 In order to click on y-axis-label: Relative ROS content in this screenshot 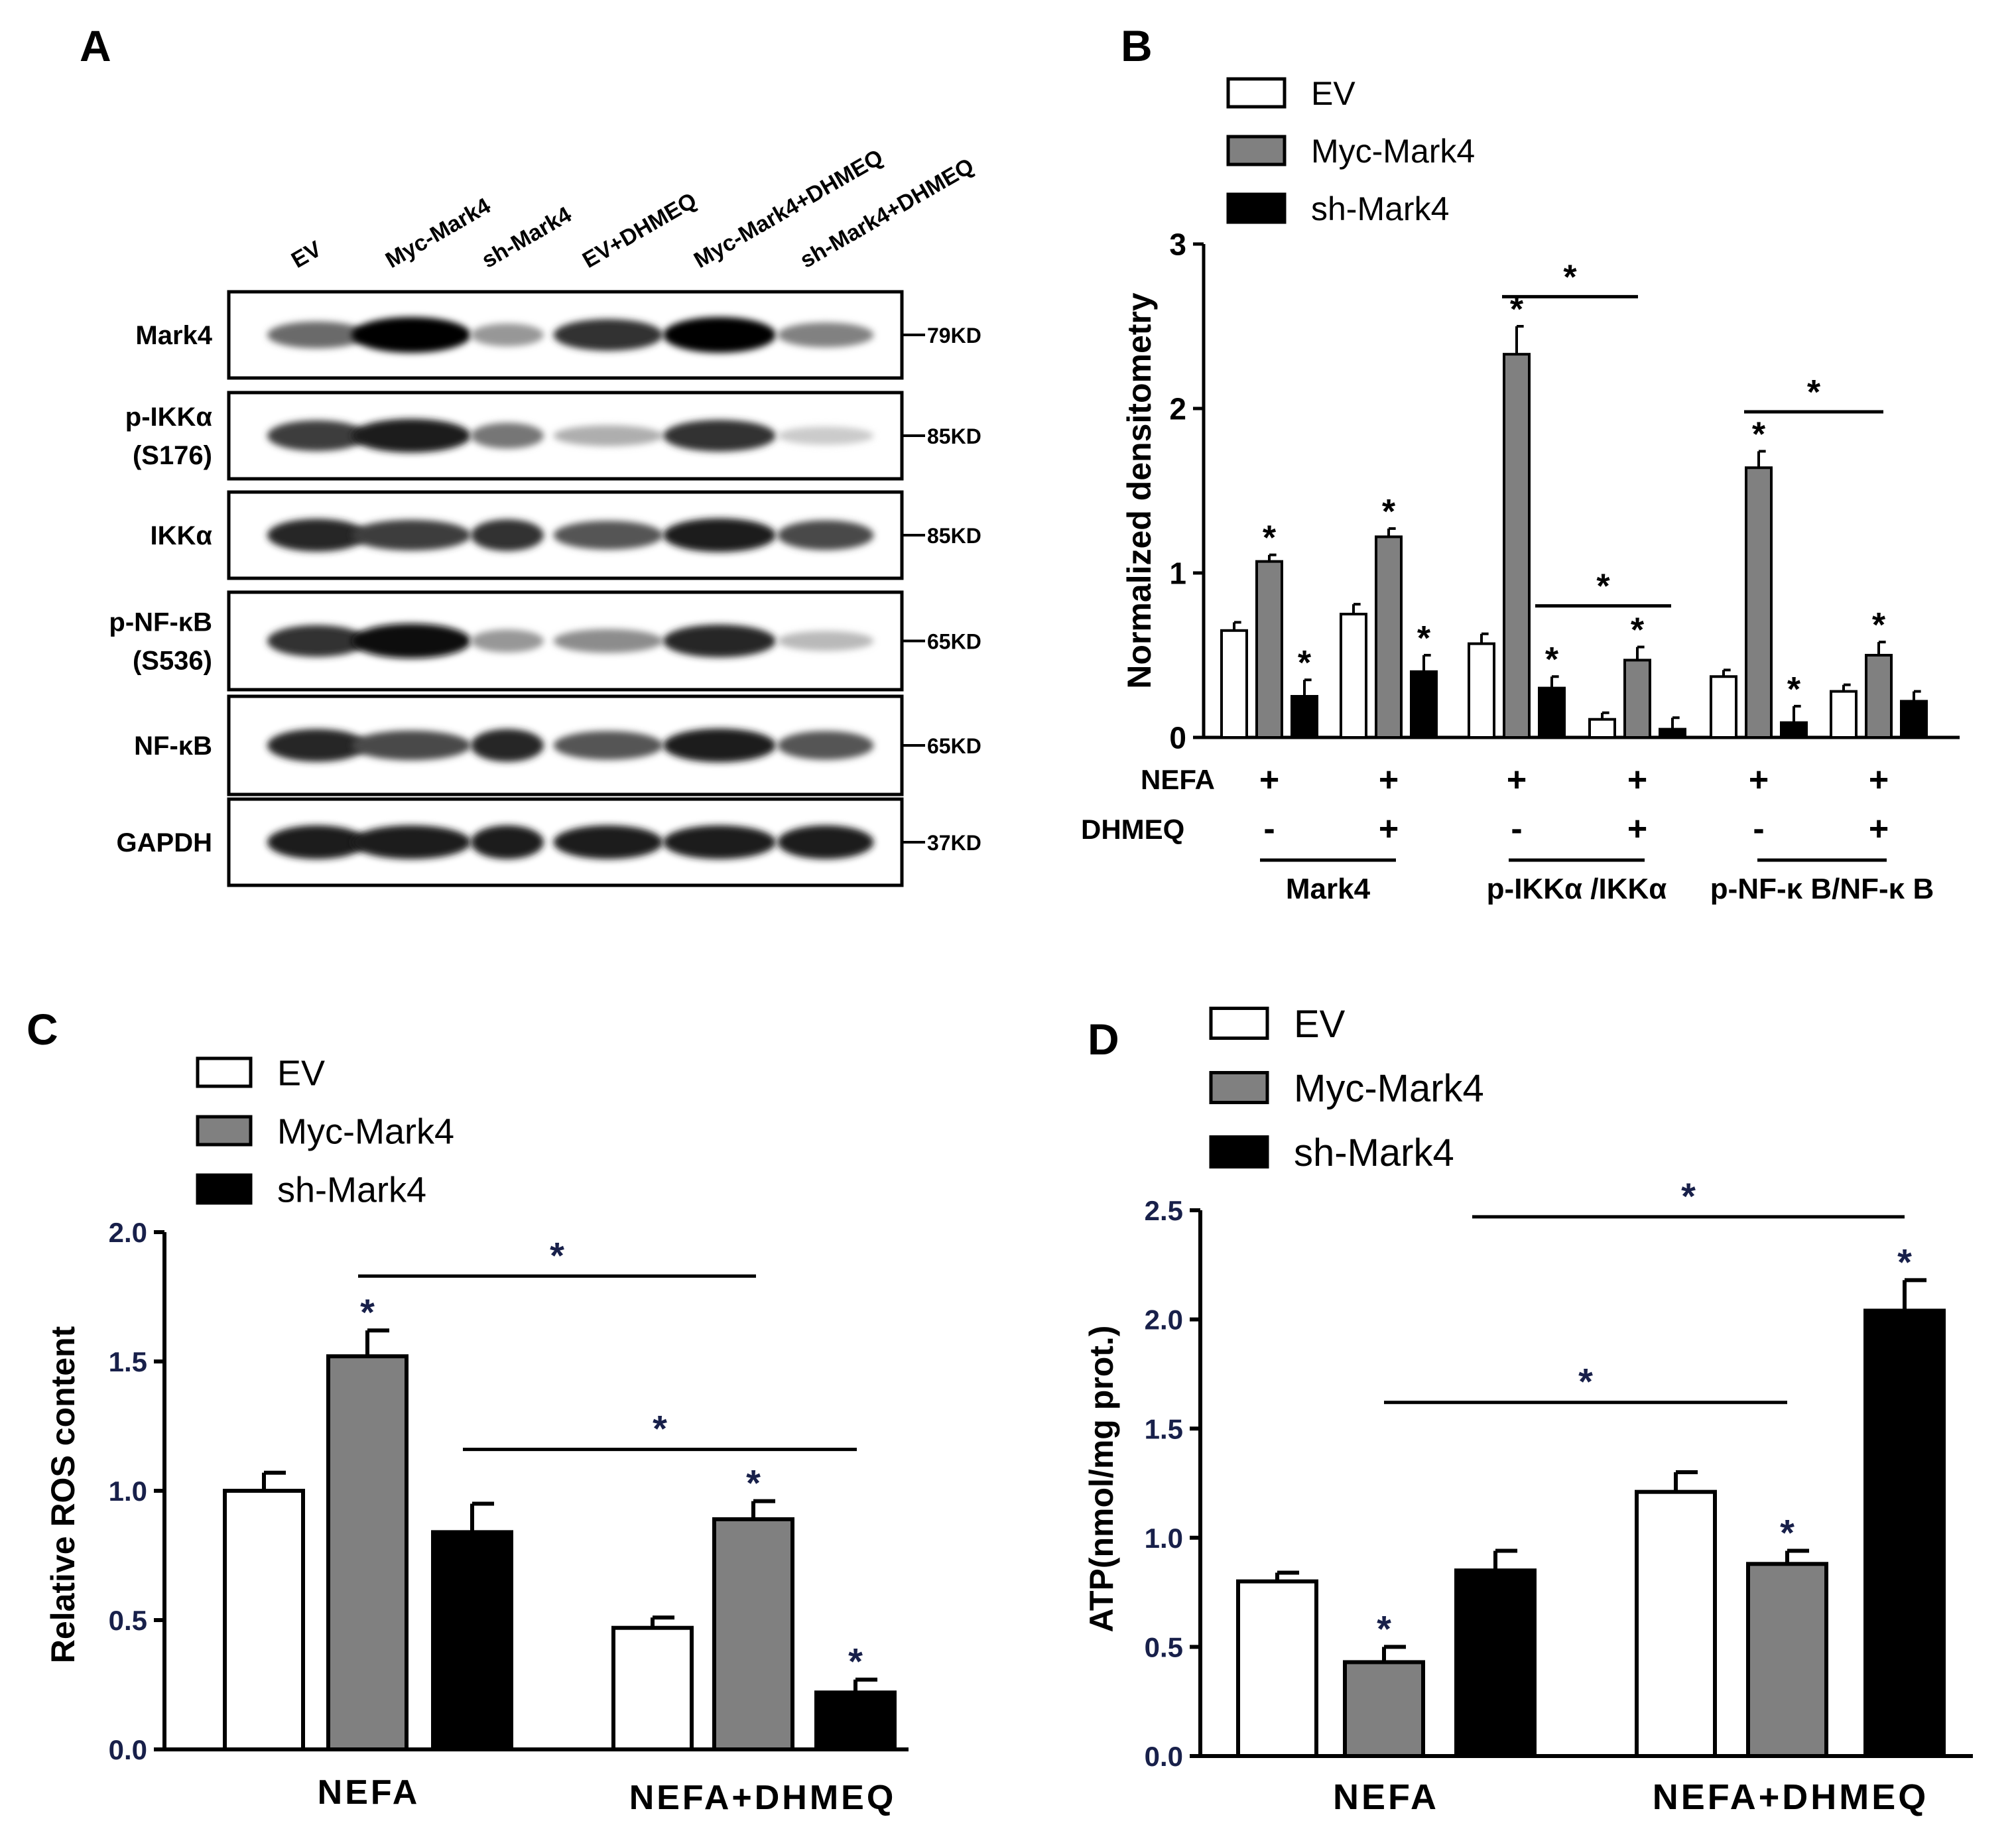, I will do `click(63, 1494)`.